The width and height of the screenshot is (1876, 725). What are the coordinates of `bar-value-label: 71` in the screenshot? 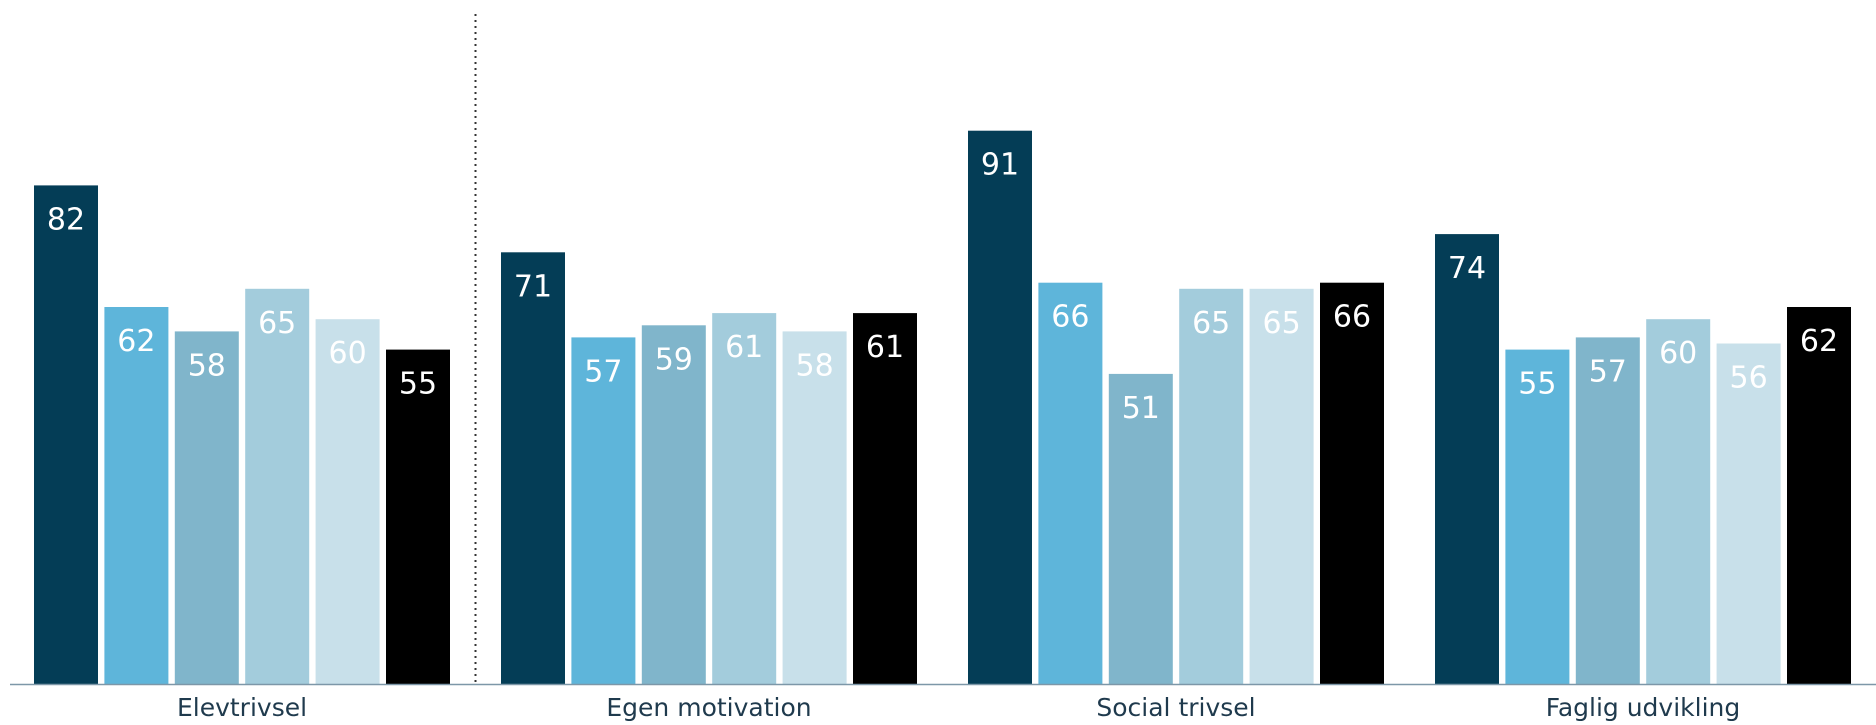 It's located at (533, 286).